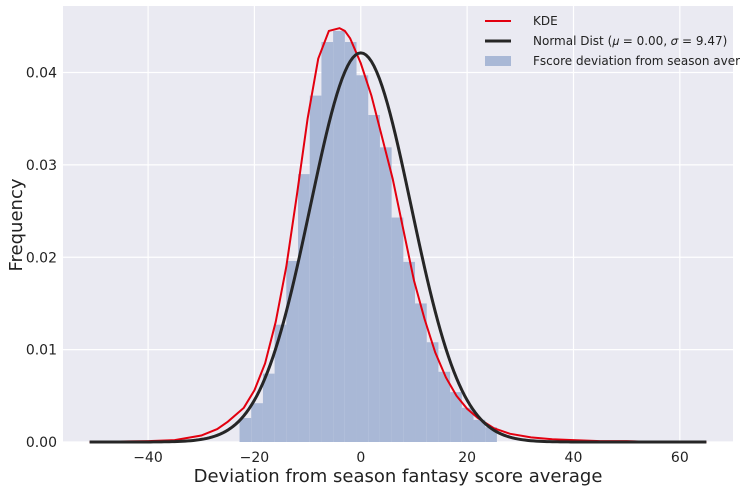 Image resolution: width=740 pixels, height=492 pixels. I want to click on legend-histogram-swatch, so click(498, 61).